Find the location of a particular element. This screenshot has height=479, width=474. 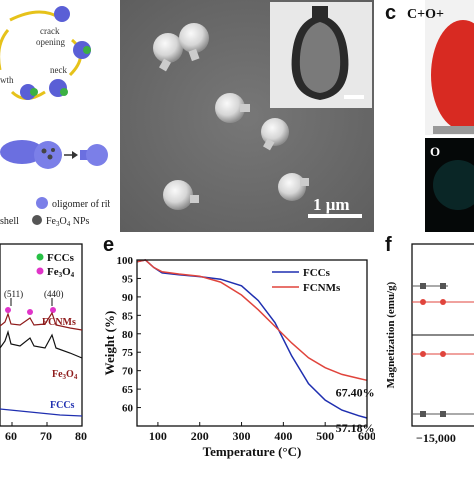

eds-top-label: C+O+ is located at coordinates (425, 14).